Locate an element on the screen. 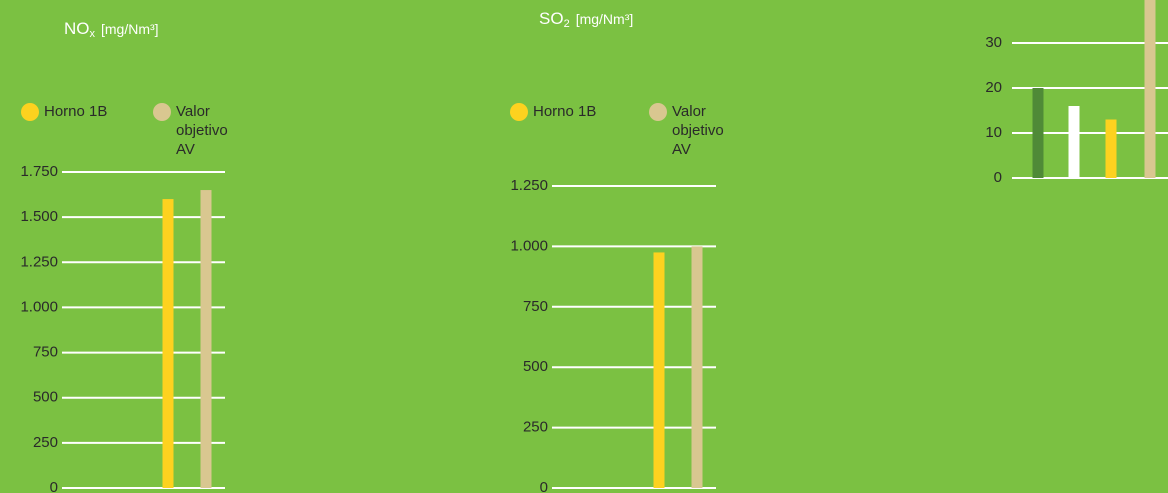  y-tick-label: 10 is located at coordinates (993, 132).